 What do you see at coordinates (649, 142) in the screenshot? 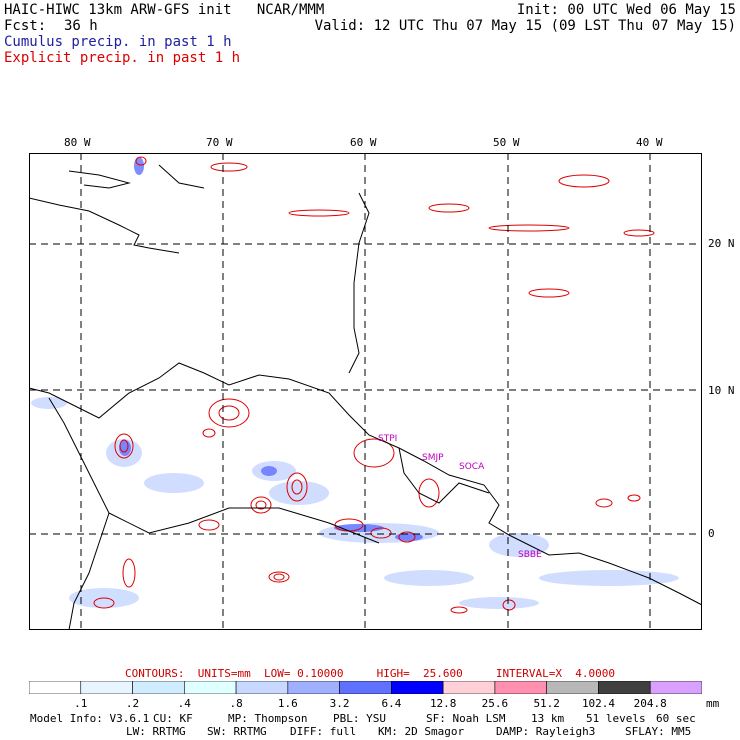
I see `lon-label-40w: 40 W` at bounding box center [649, 142].